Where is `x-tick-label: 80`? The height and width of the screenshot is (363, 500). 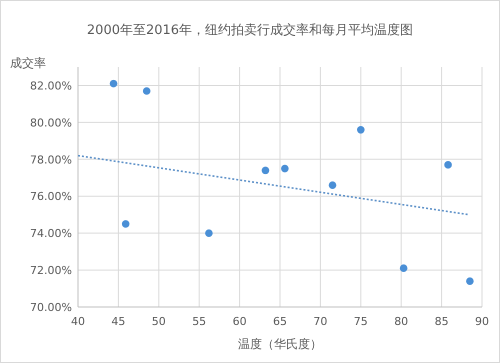
x-tick-label: 80 is located at coordinates (401, 321).